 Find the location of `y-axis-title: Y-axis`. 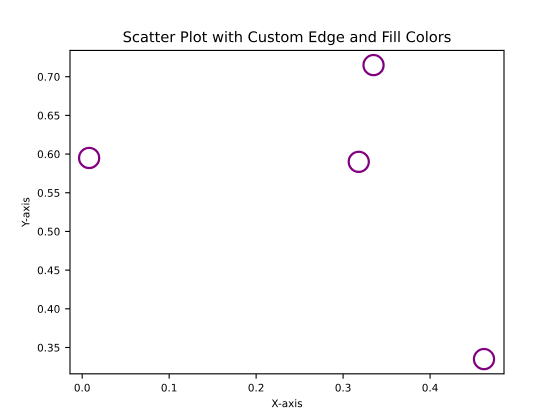

y-axis-title: Y-axis is located at coordinates (25, 212).